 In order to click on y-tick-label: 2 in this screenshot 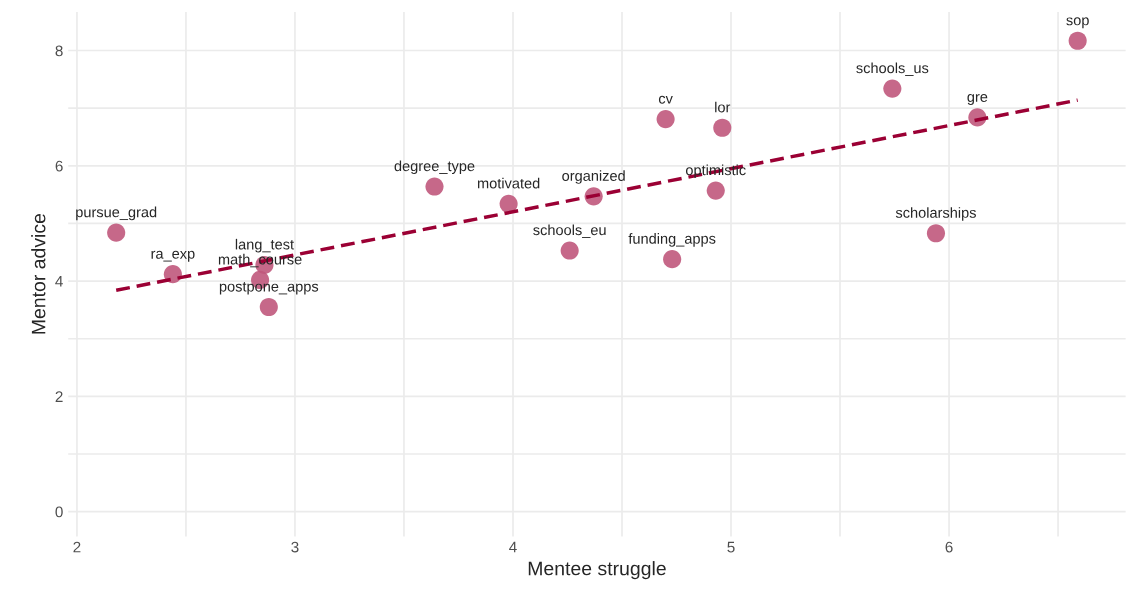, I will do `click(59, 396)`.